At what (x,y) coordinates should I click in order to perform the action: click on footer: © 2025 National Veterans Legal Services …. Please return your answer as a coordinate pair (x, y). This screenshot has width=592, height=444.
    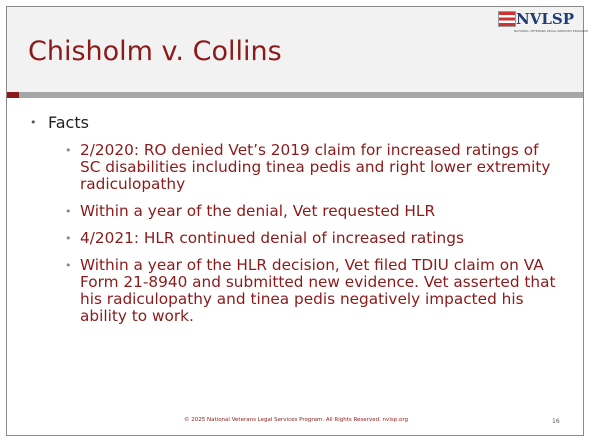
    Looking at the image, I should click on (296, 420).